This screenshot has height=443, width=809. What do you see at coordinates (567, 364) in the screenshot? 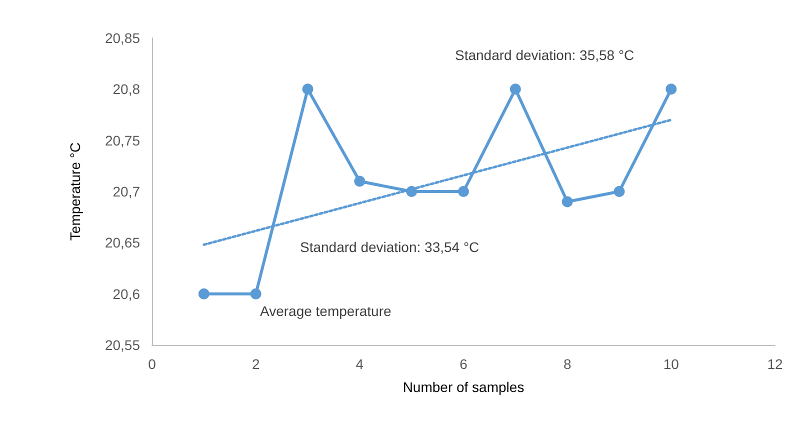
I see `x-tick-label: 8` at bounding box center [567, 364].